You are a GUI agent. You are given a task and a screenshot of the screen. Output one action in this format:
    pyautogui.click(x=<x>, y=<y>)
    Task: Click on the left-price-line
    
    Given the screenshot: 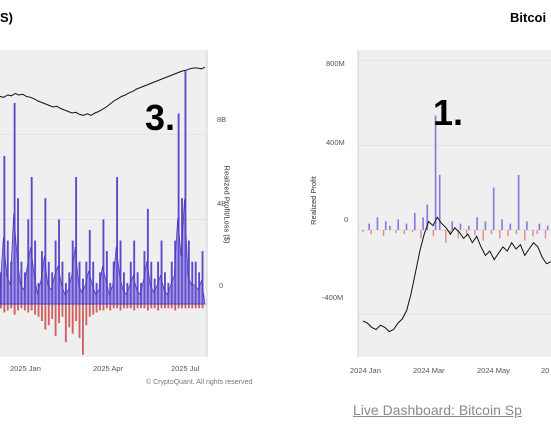 What is the action you would take?
    pyautogui.click(x=103, y=91)
    